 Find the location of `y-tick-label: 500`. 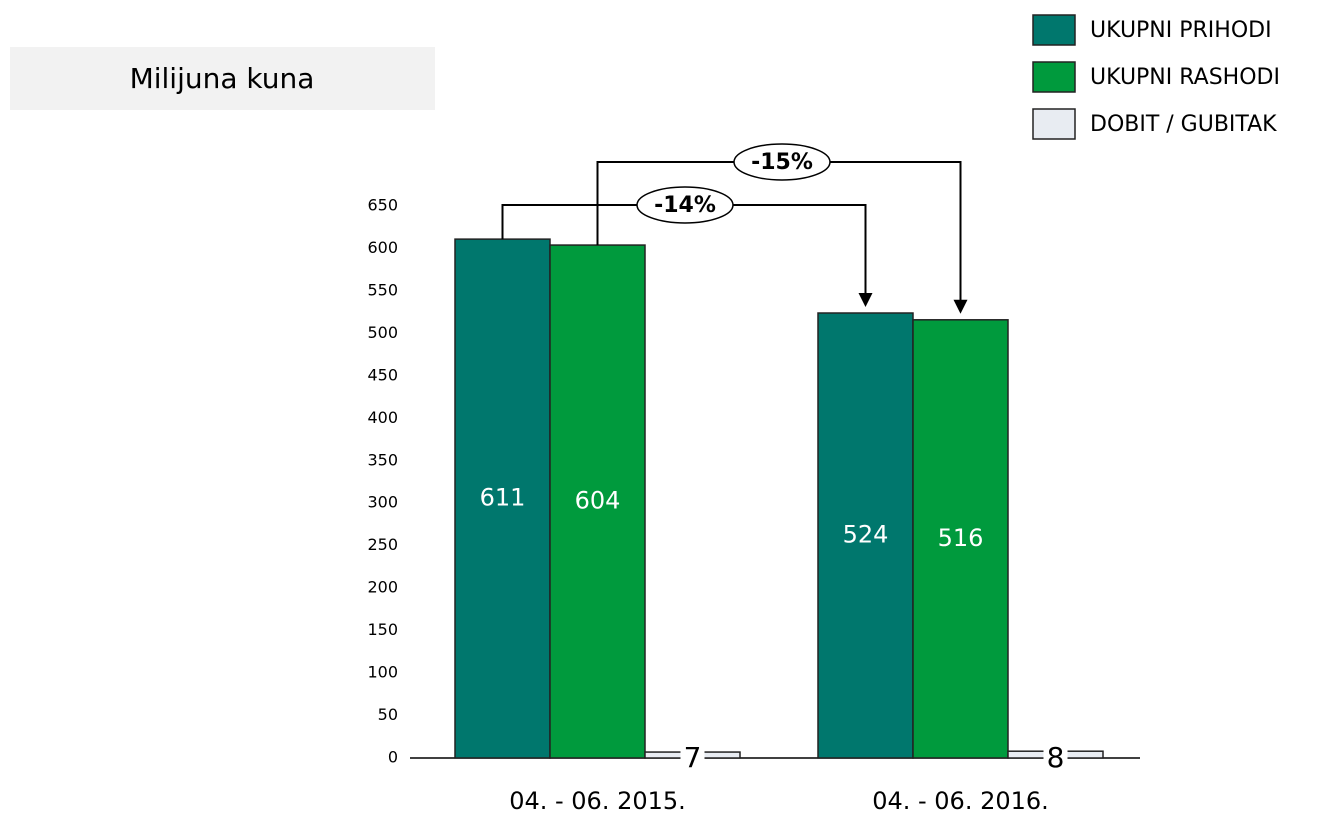

y-tick-label: 500 is located at coordinates (382, 332).